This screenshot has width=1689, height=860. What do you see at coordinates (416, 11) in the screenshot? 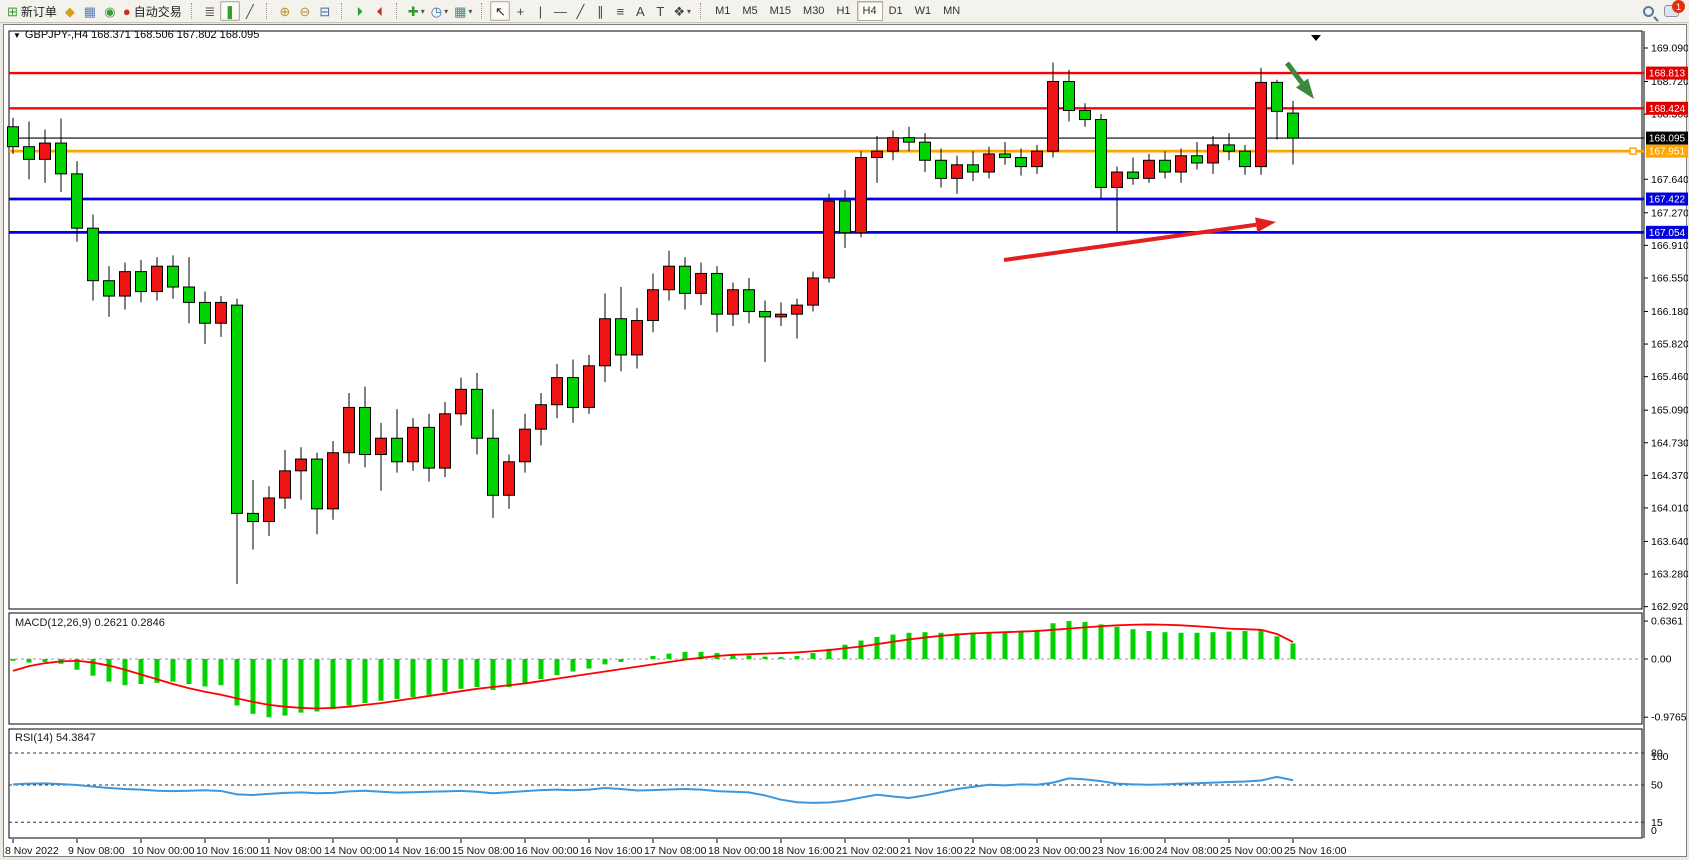
I see `indicators-button: ✚ ▾` at bounding box center [416, 11].